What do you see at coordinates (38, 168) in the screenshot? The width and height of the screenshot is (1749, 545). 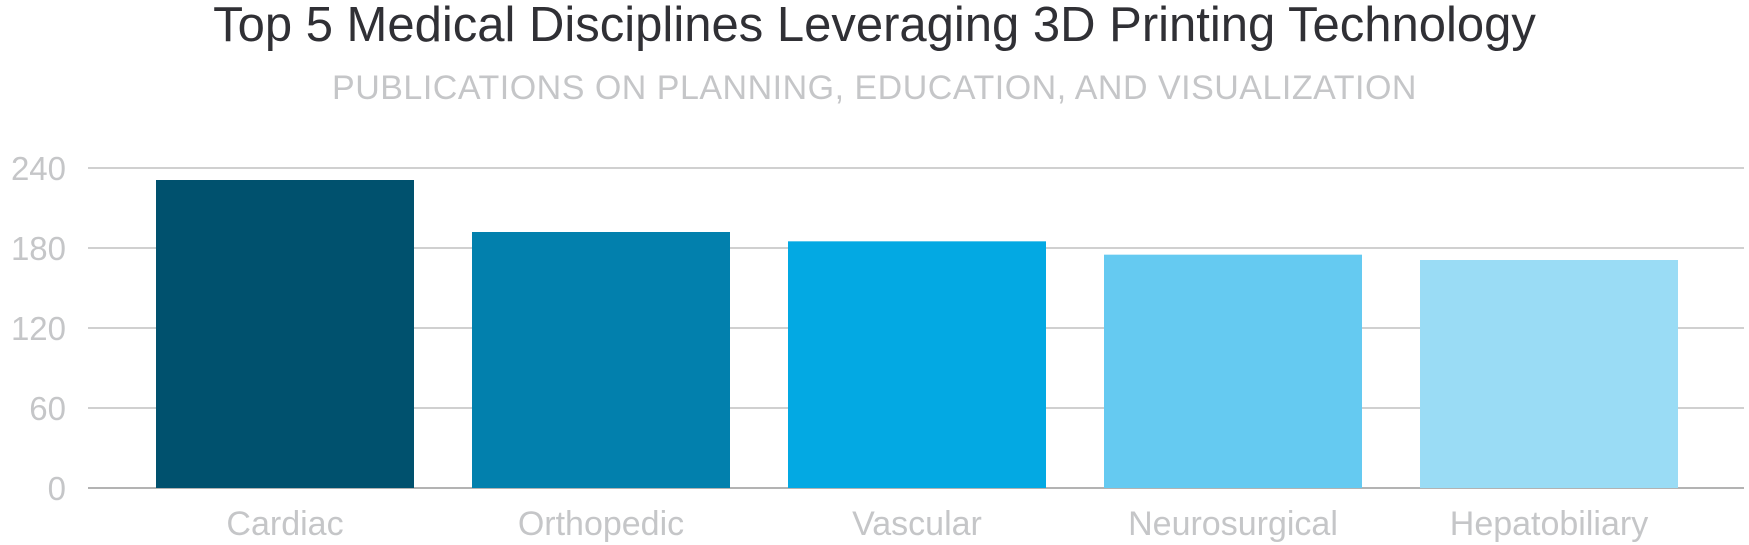 I see `y-tick-label: 240` at bounding box center [38, 168].